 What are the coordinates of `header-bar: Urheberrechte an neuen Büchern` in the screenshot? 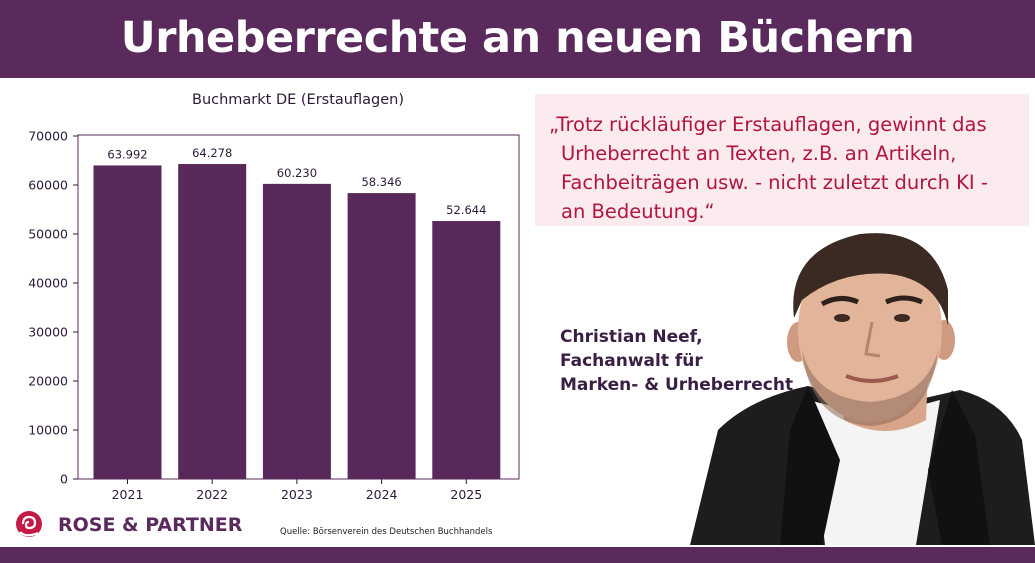 It's located at (517, 39).